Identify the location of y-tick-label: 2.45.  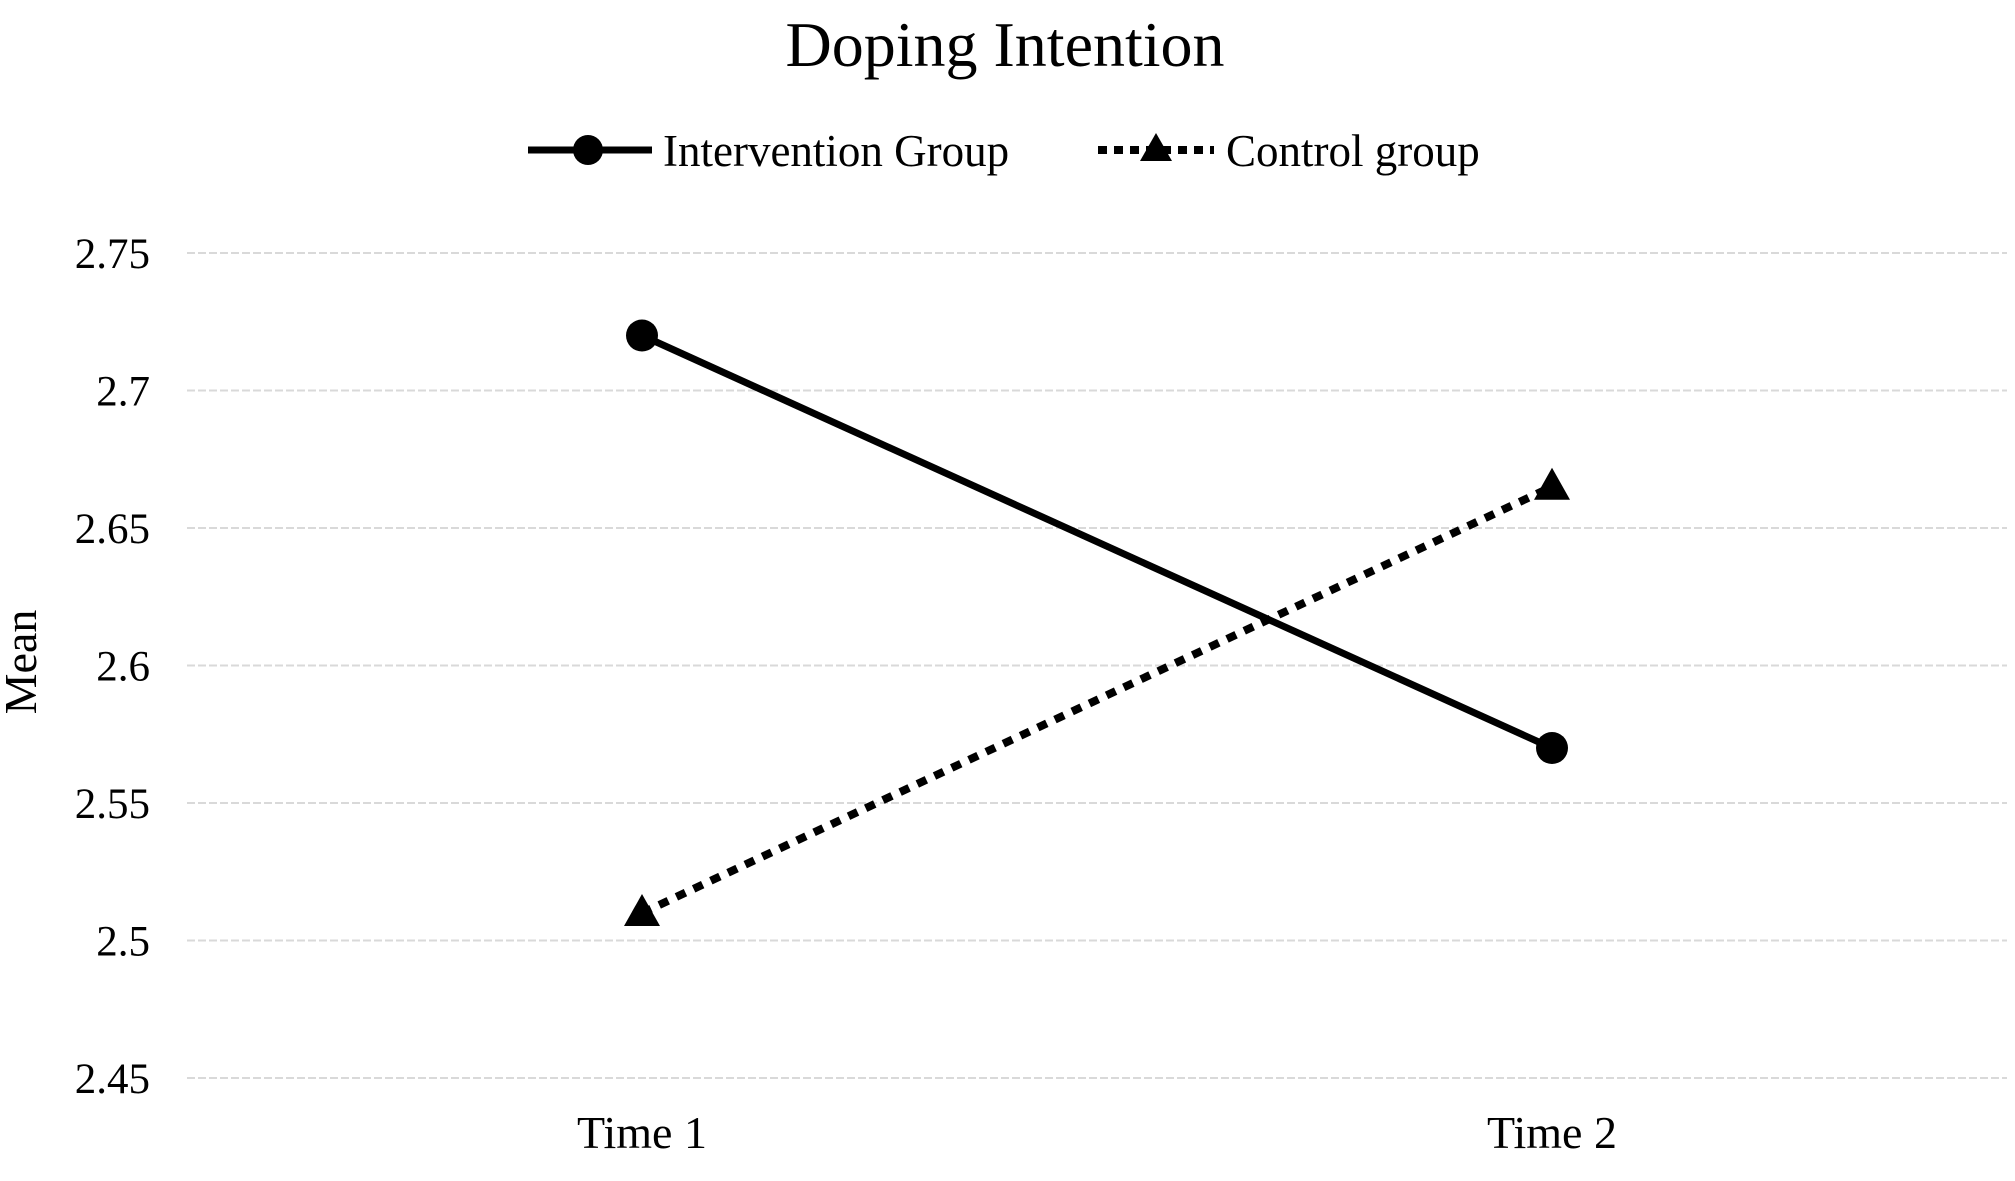
(112, 1079).